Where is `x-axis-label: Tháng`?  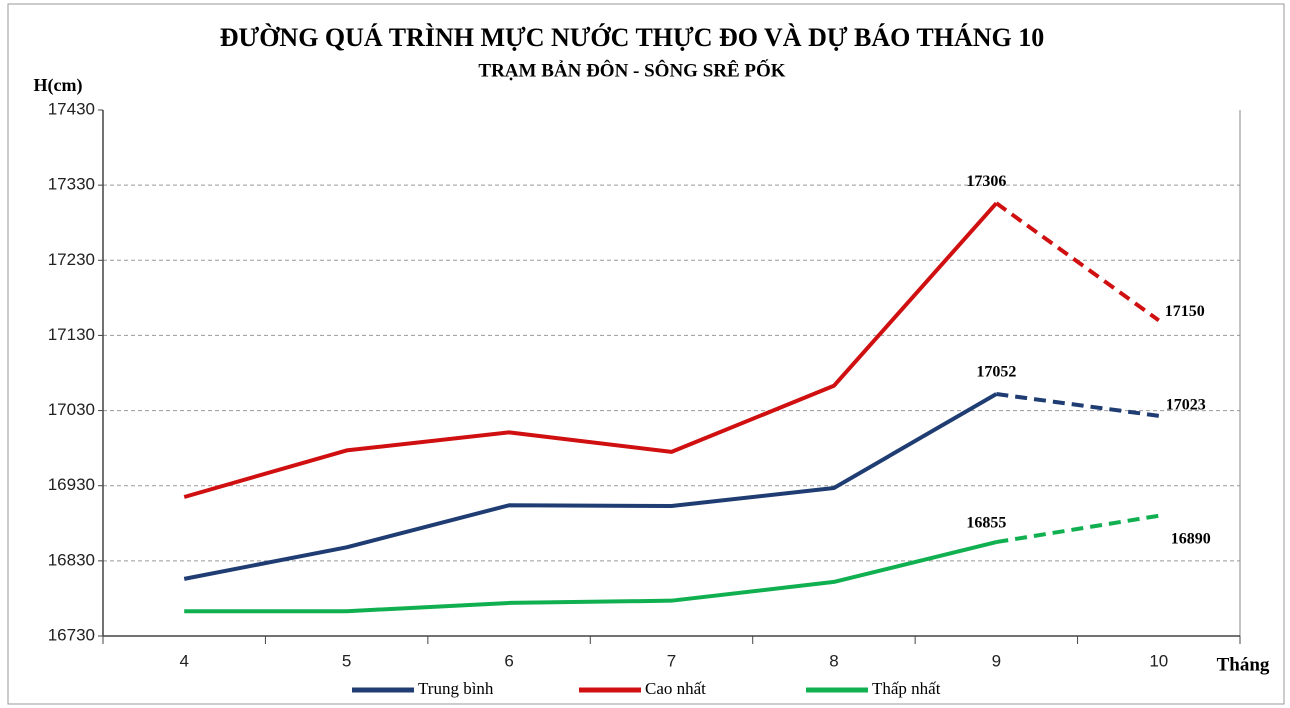
x-axis-label: Tháng is located at coordinates (1243, 664).